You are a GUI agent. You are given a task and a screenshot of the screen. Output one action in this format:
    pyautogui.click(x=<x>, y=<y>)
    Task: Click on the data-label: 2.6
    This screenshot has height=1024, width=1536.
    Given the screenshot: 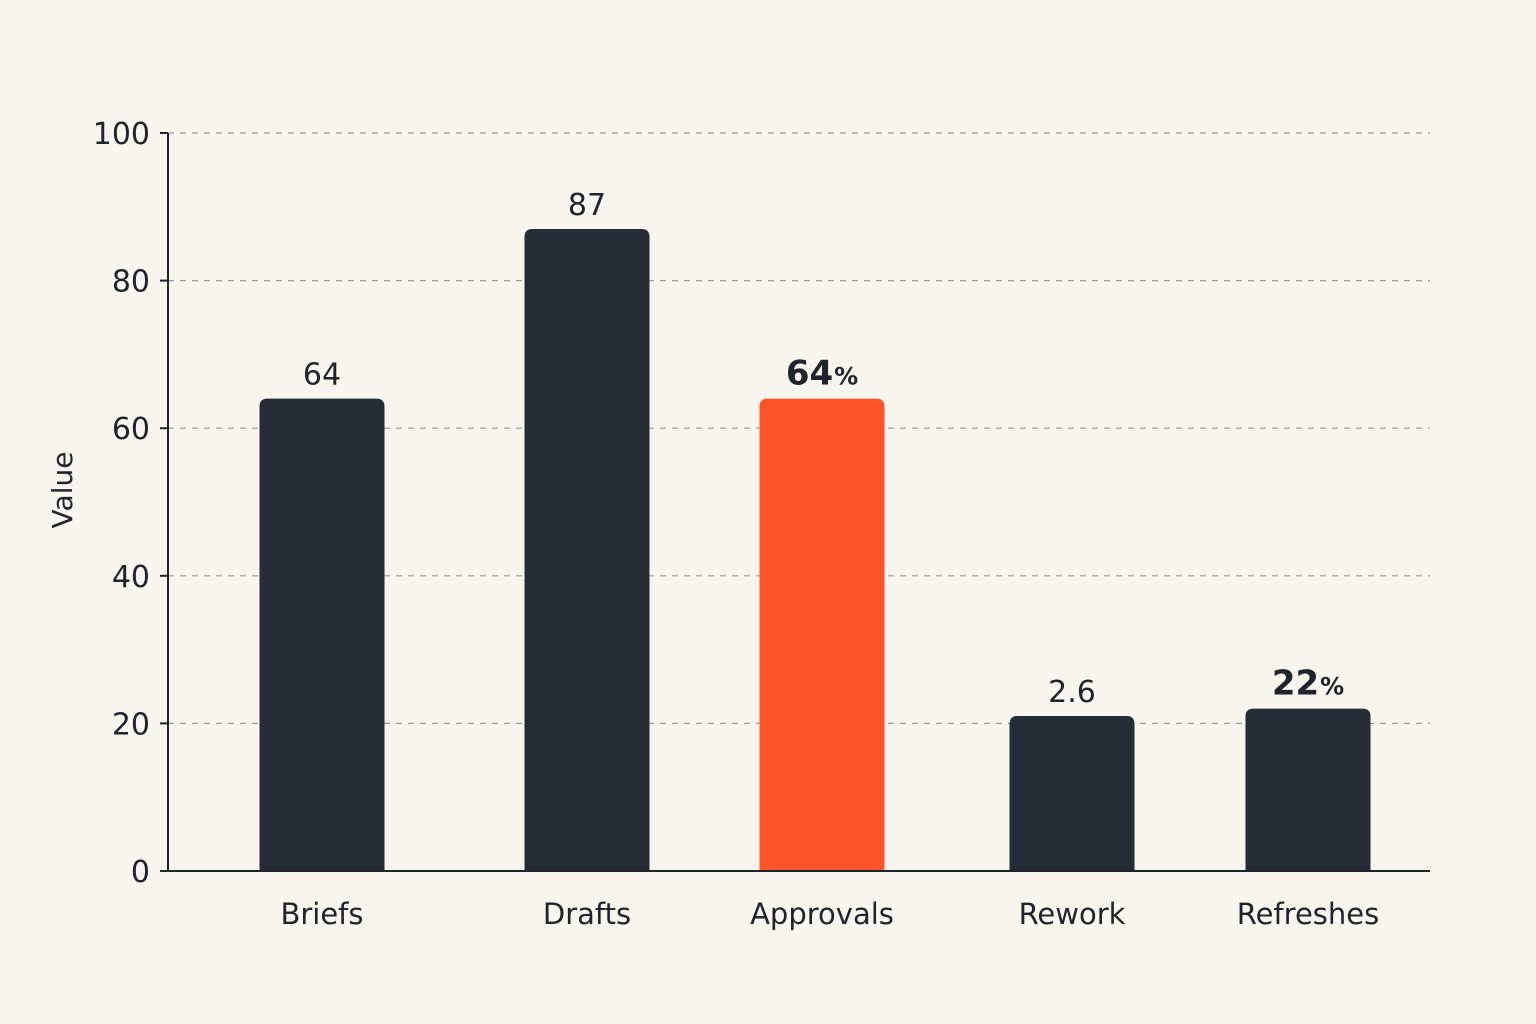 What is the action you would take?
    pyautogui.click(x=1072, y=692)
    